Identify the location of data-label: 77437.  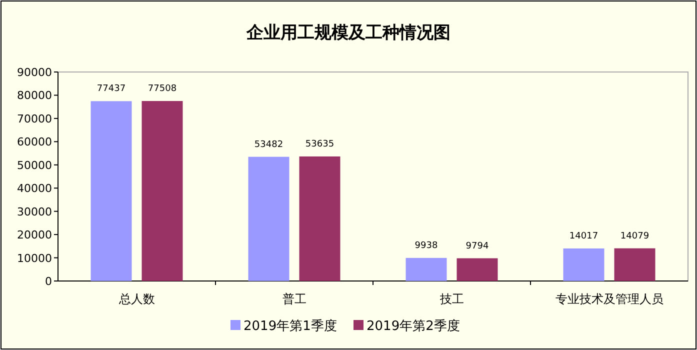
(111, 89).